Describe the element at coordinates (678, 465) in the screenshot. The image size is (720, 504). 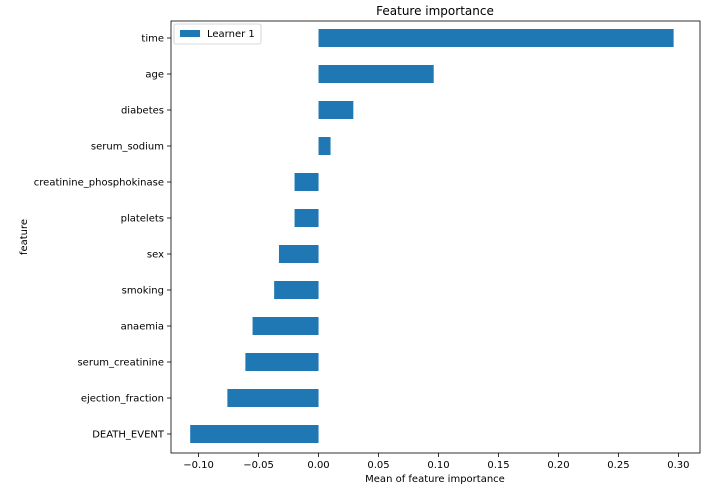
I see `x-tick-label: 0.30` at that location.